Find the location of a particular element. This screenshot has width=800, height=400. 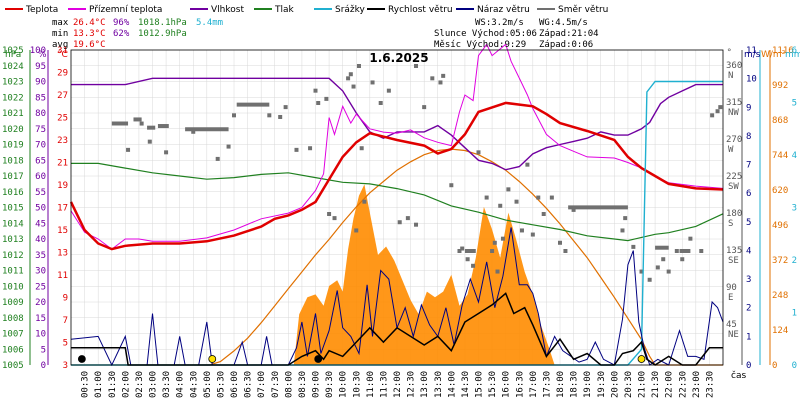

y-tick-pct: 15 is located at coordinates (40, 319).